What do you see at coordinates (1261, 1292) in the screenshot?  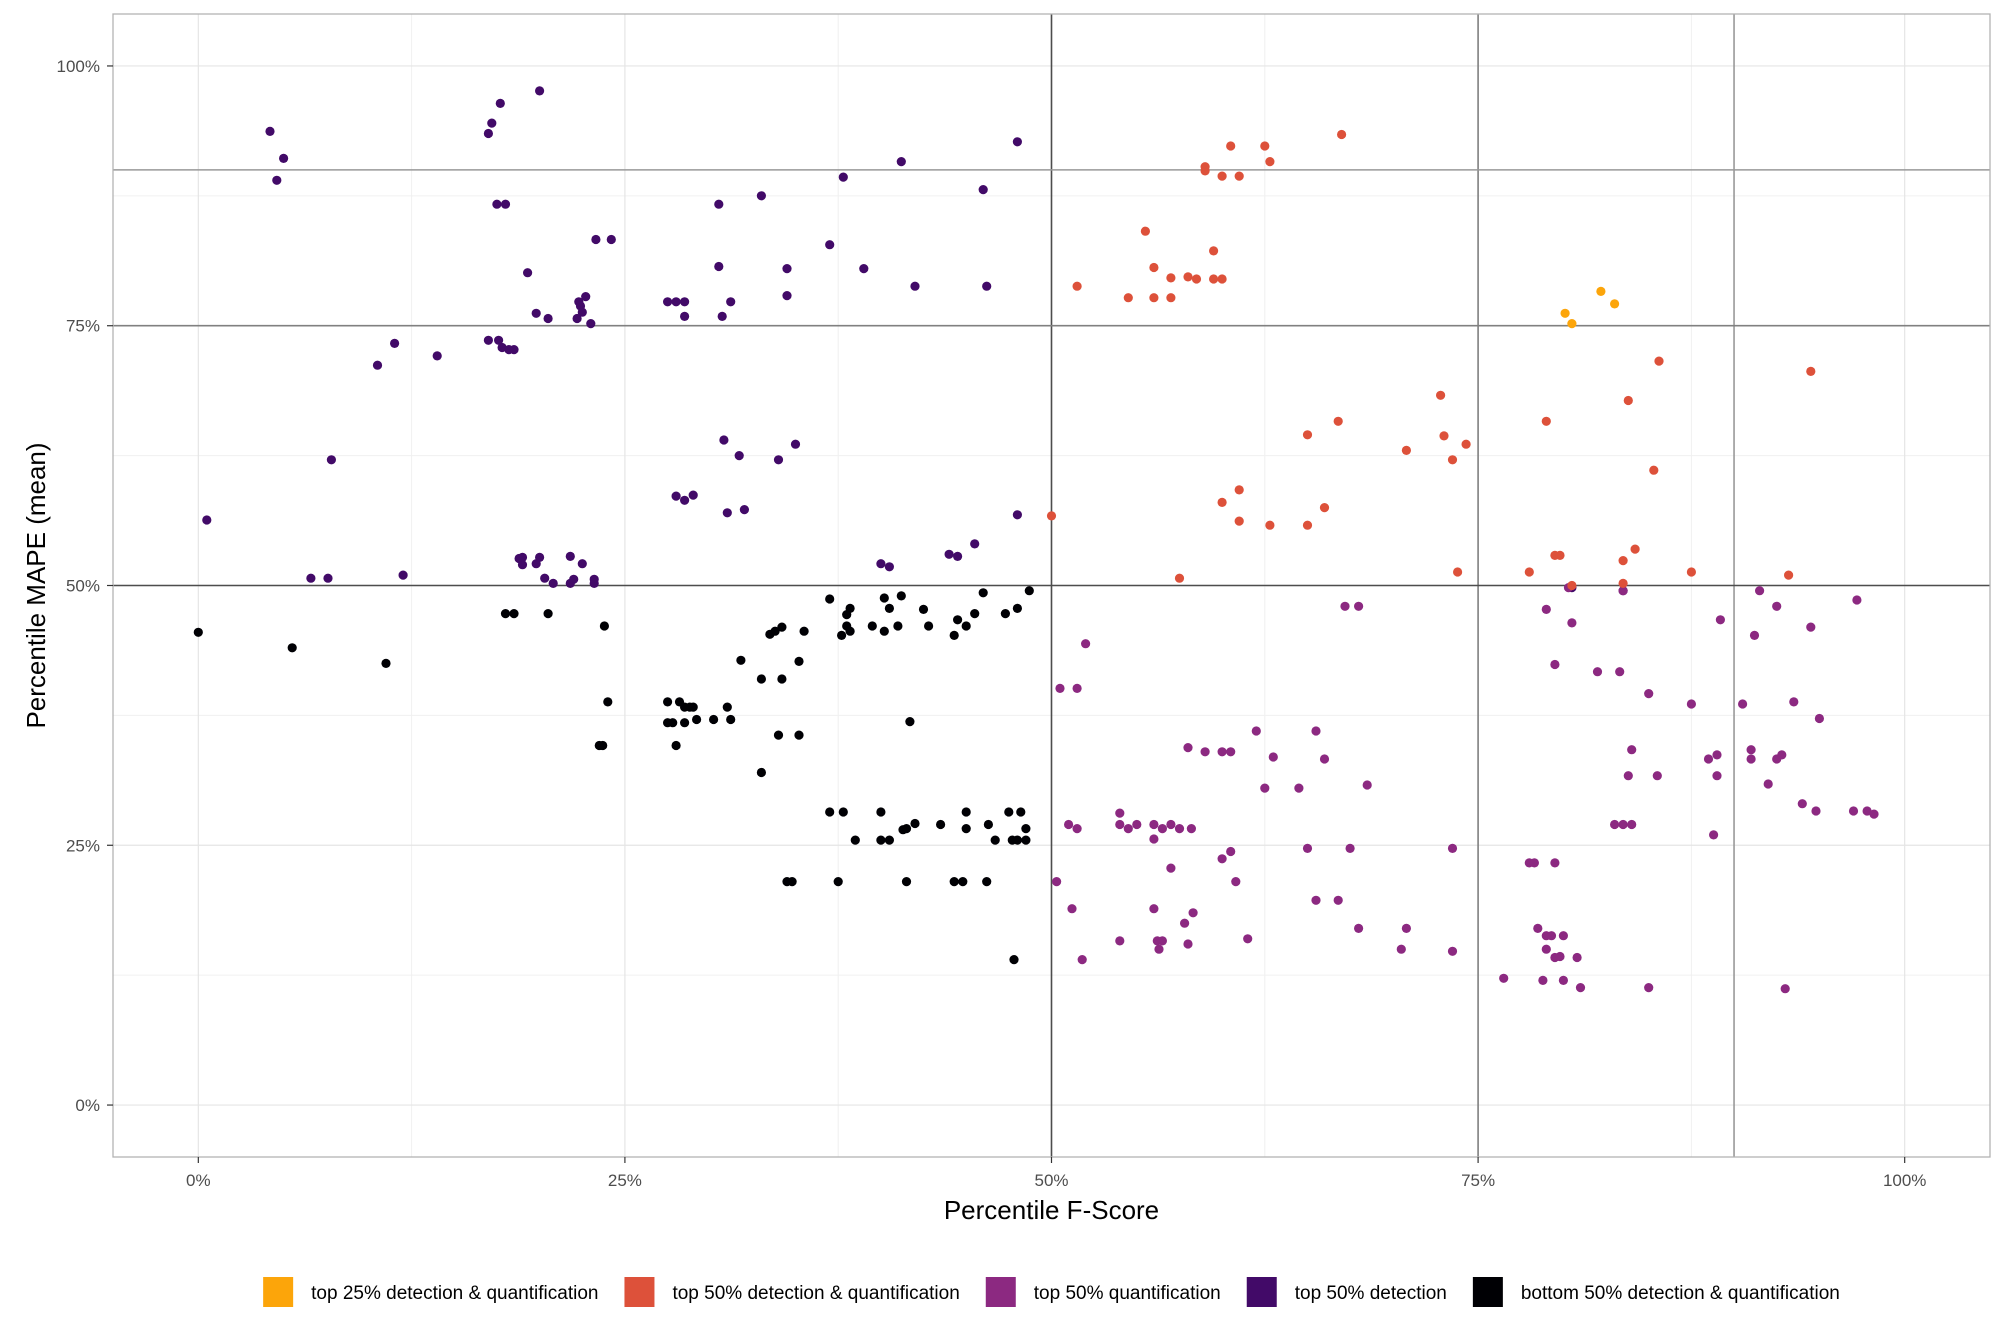 I see `legend-swatch` at bounding box center [1261, 1292].